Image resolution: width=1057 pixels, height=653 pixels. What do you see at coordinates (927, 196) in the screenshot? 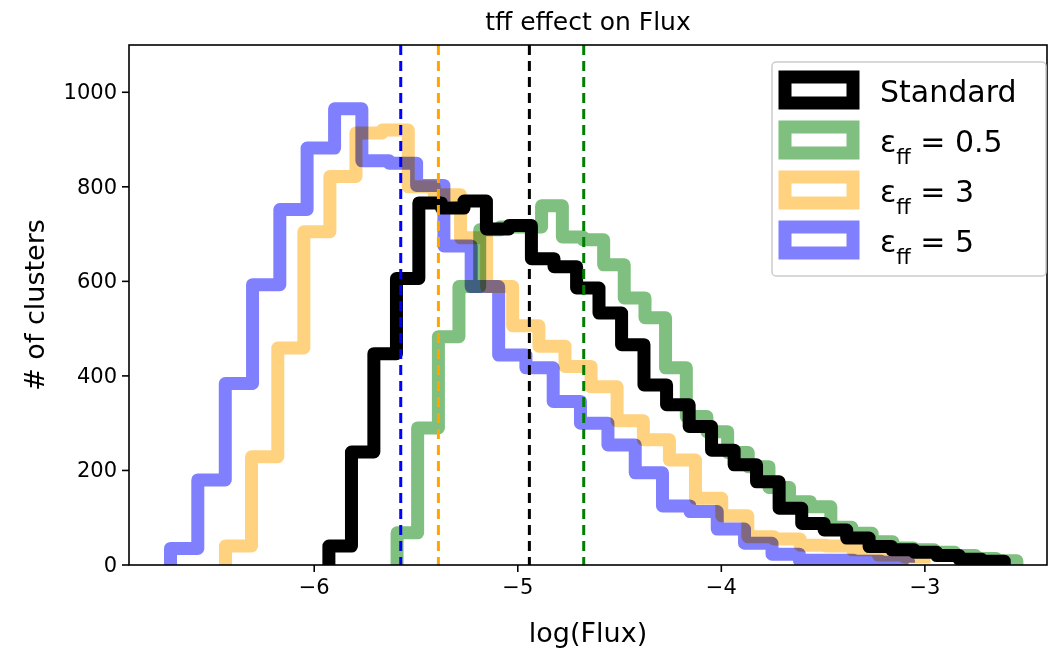
I see `legend-label: ε$_{ff}$ = 3` at bounding box center [927, 196].